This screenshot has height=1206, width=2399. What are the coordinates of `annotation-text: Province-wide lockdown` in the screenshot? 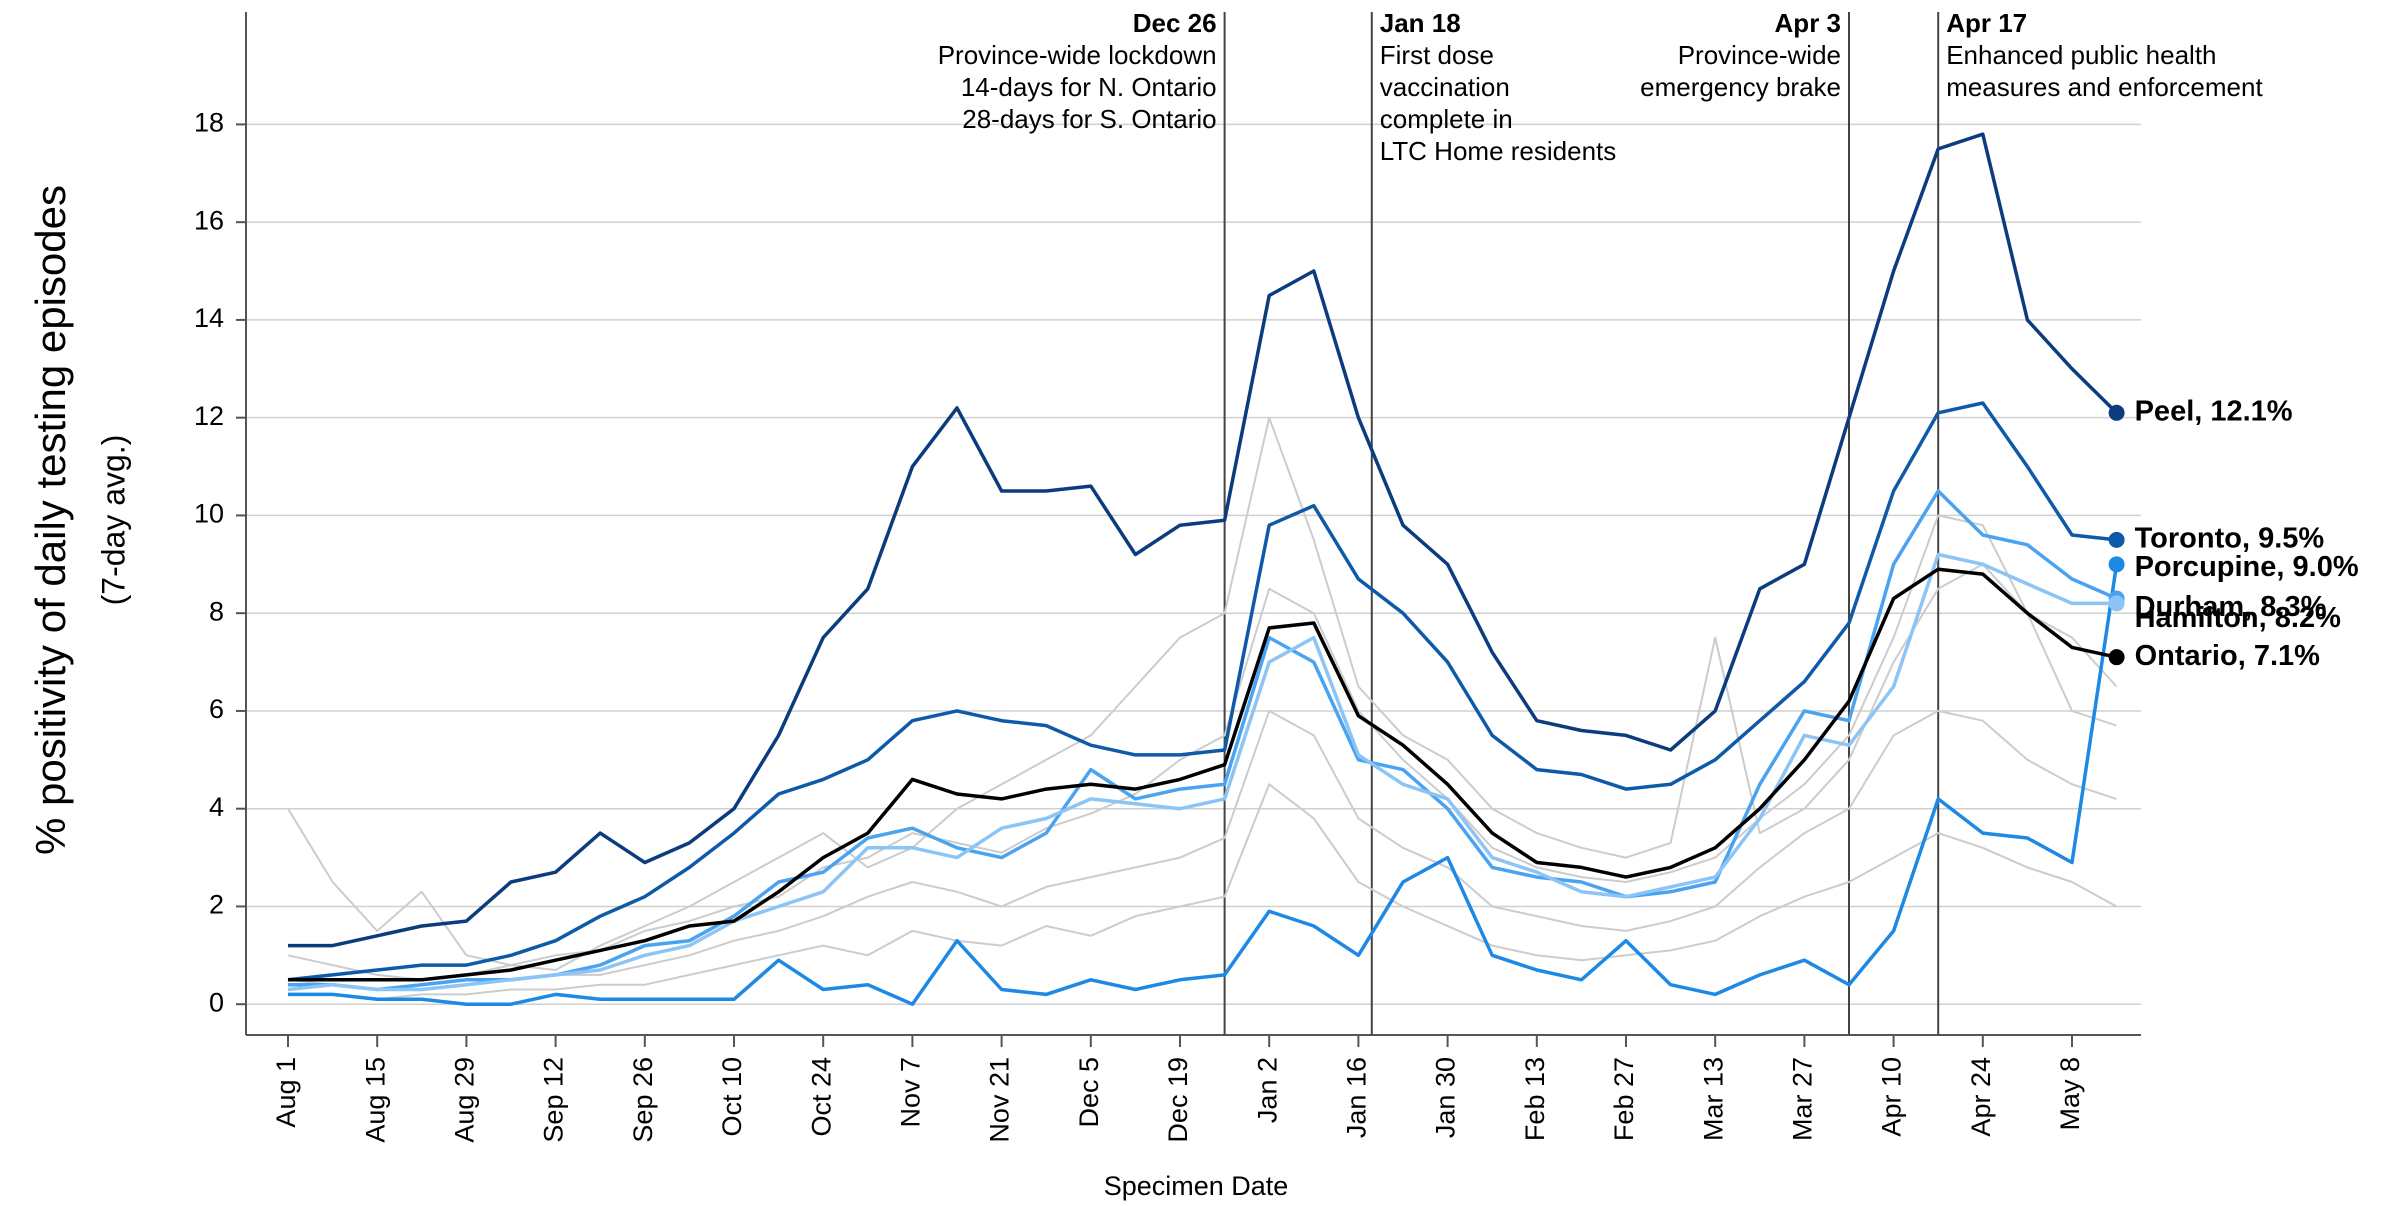 It's located at (1077, 55).